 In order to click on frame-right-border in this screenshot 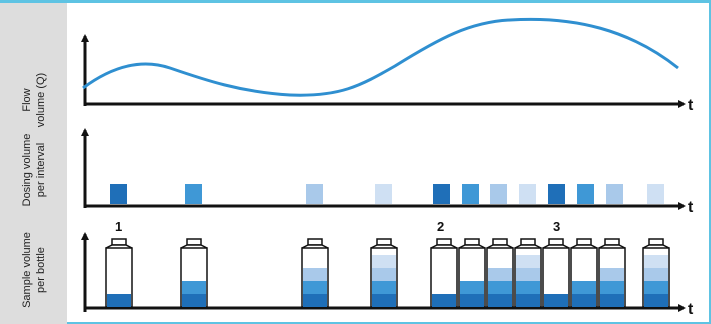, I will do `click(710, 162)`.